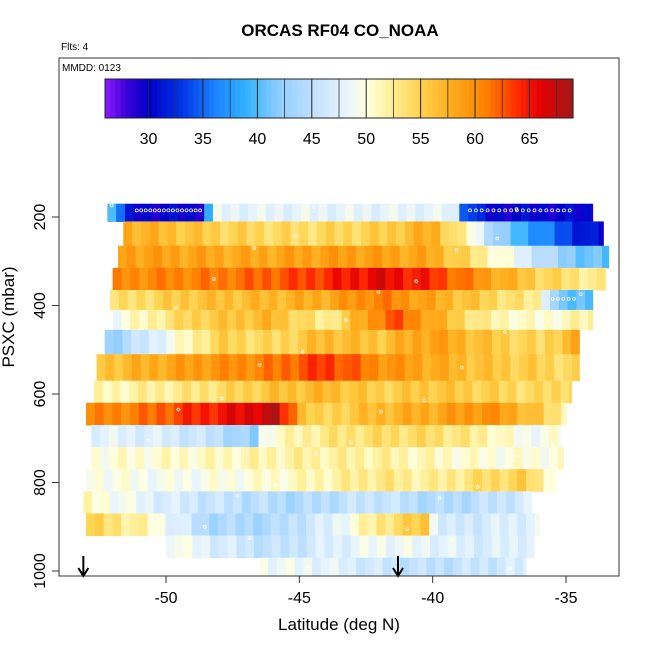 This screenshot has height=650, width=650. What do you see at coordinates (40, 571) in the screenshot?
I see `y-tick-label: 1000` at bounding box center [40, 571].